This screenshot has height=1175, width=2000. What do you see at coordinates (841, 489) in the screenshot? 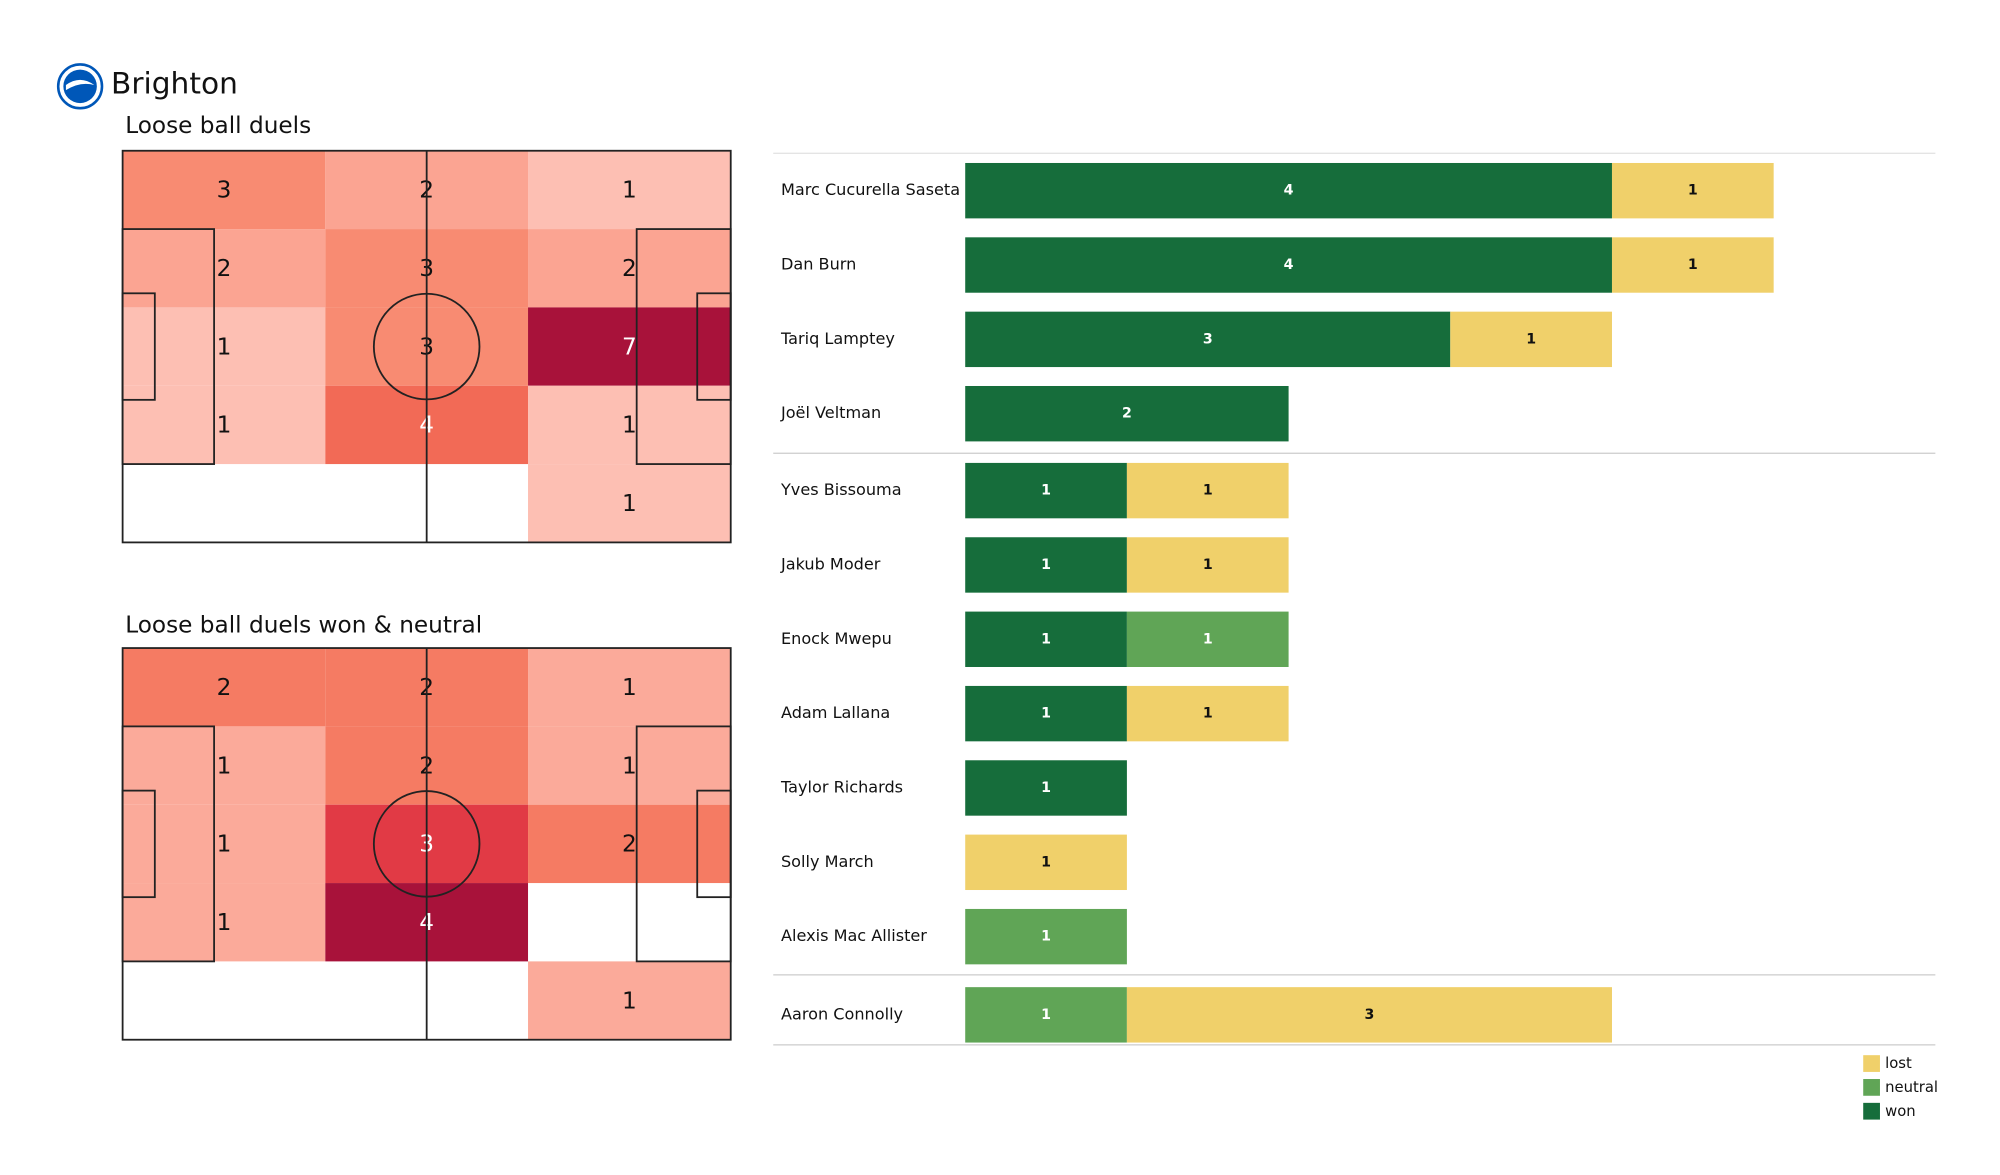
I see `y-tick-label: Yves Bissouma` at bounding box center [841, 489].